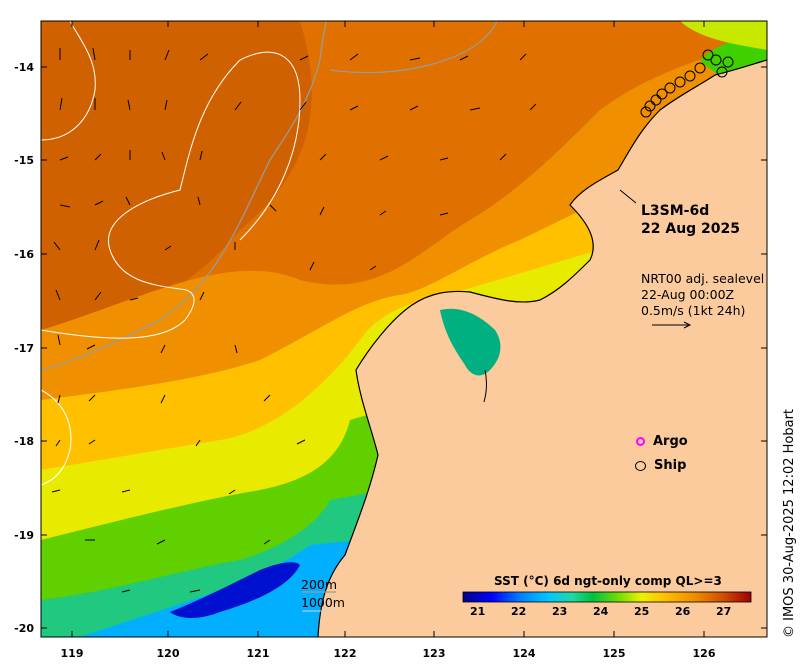 Image resolution: width=810 pixels, height=672 pixels. I want to click on colorbar, so click(607, 597).